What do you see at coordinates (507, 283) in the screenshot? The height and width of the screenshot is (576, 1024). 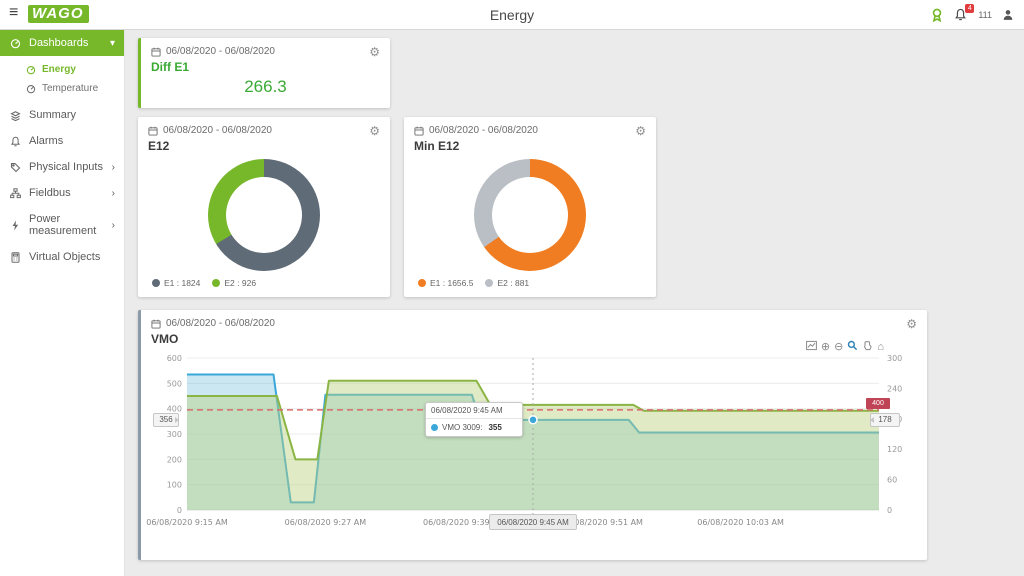 I see `legend-item: E2 : 881` at bounding box center [507, 283].